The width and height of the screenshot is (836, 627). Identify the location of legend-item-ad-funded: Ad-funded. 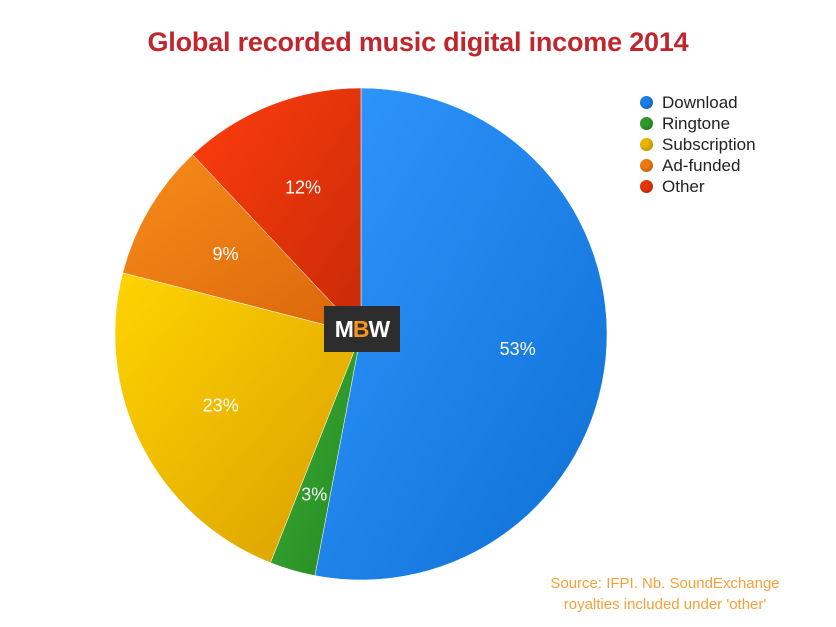
(698, 165).